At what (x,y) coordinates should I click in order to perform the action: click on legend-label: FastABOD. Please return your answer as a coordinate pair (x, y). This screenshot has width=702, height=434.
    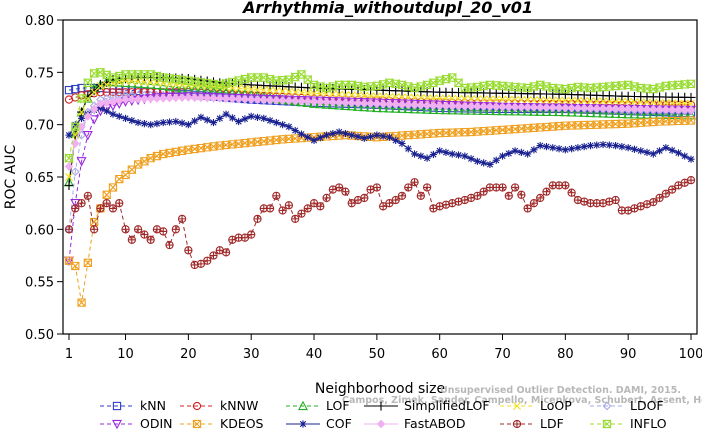
    Looking at the image, I should click on (435, 423).